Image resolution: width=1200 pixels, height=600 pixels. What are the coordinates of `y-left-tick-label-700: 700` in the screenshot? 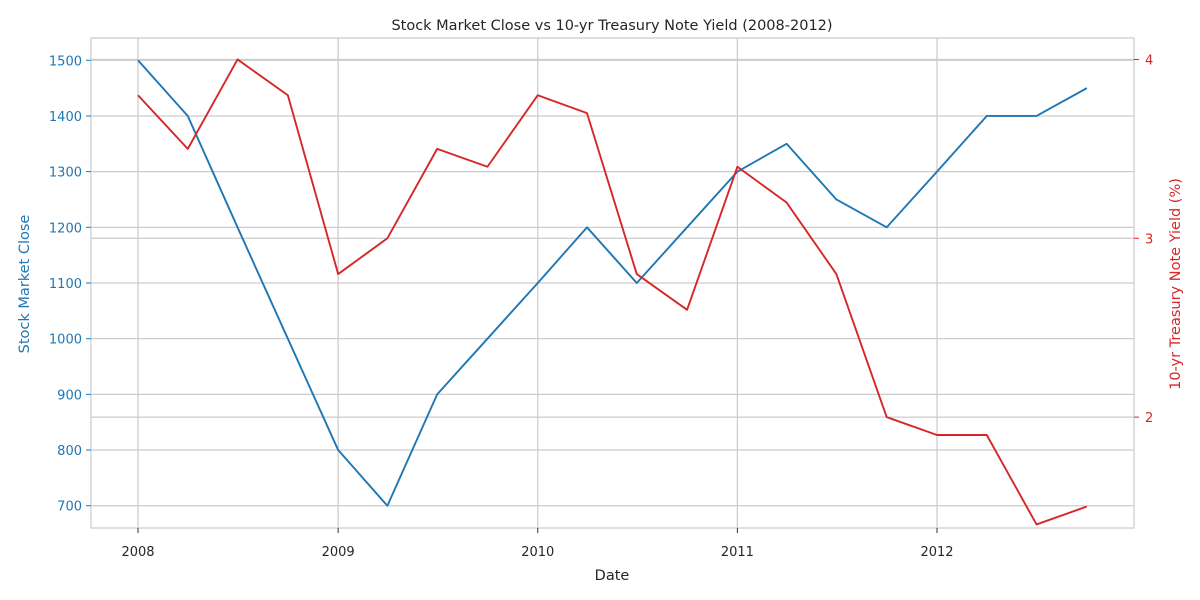 It's located at (69, 507).